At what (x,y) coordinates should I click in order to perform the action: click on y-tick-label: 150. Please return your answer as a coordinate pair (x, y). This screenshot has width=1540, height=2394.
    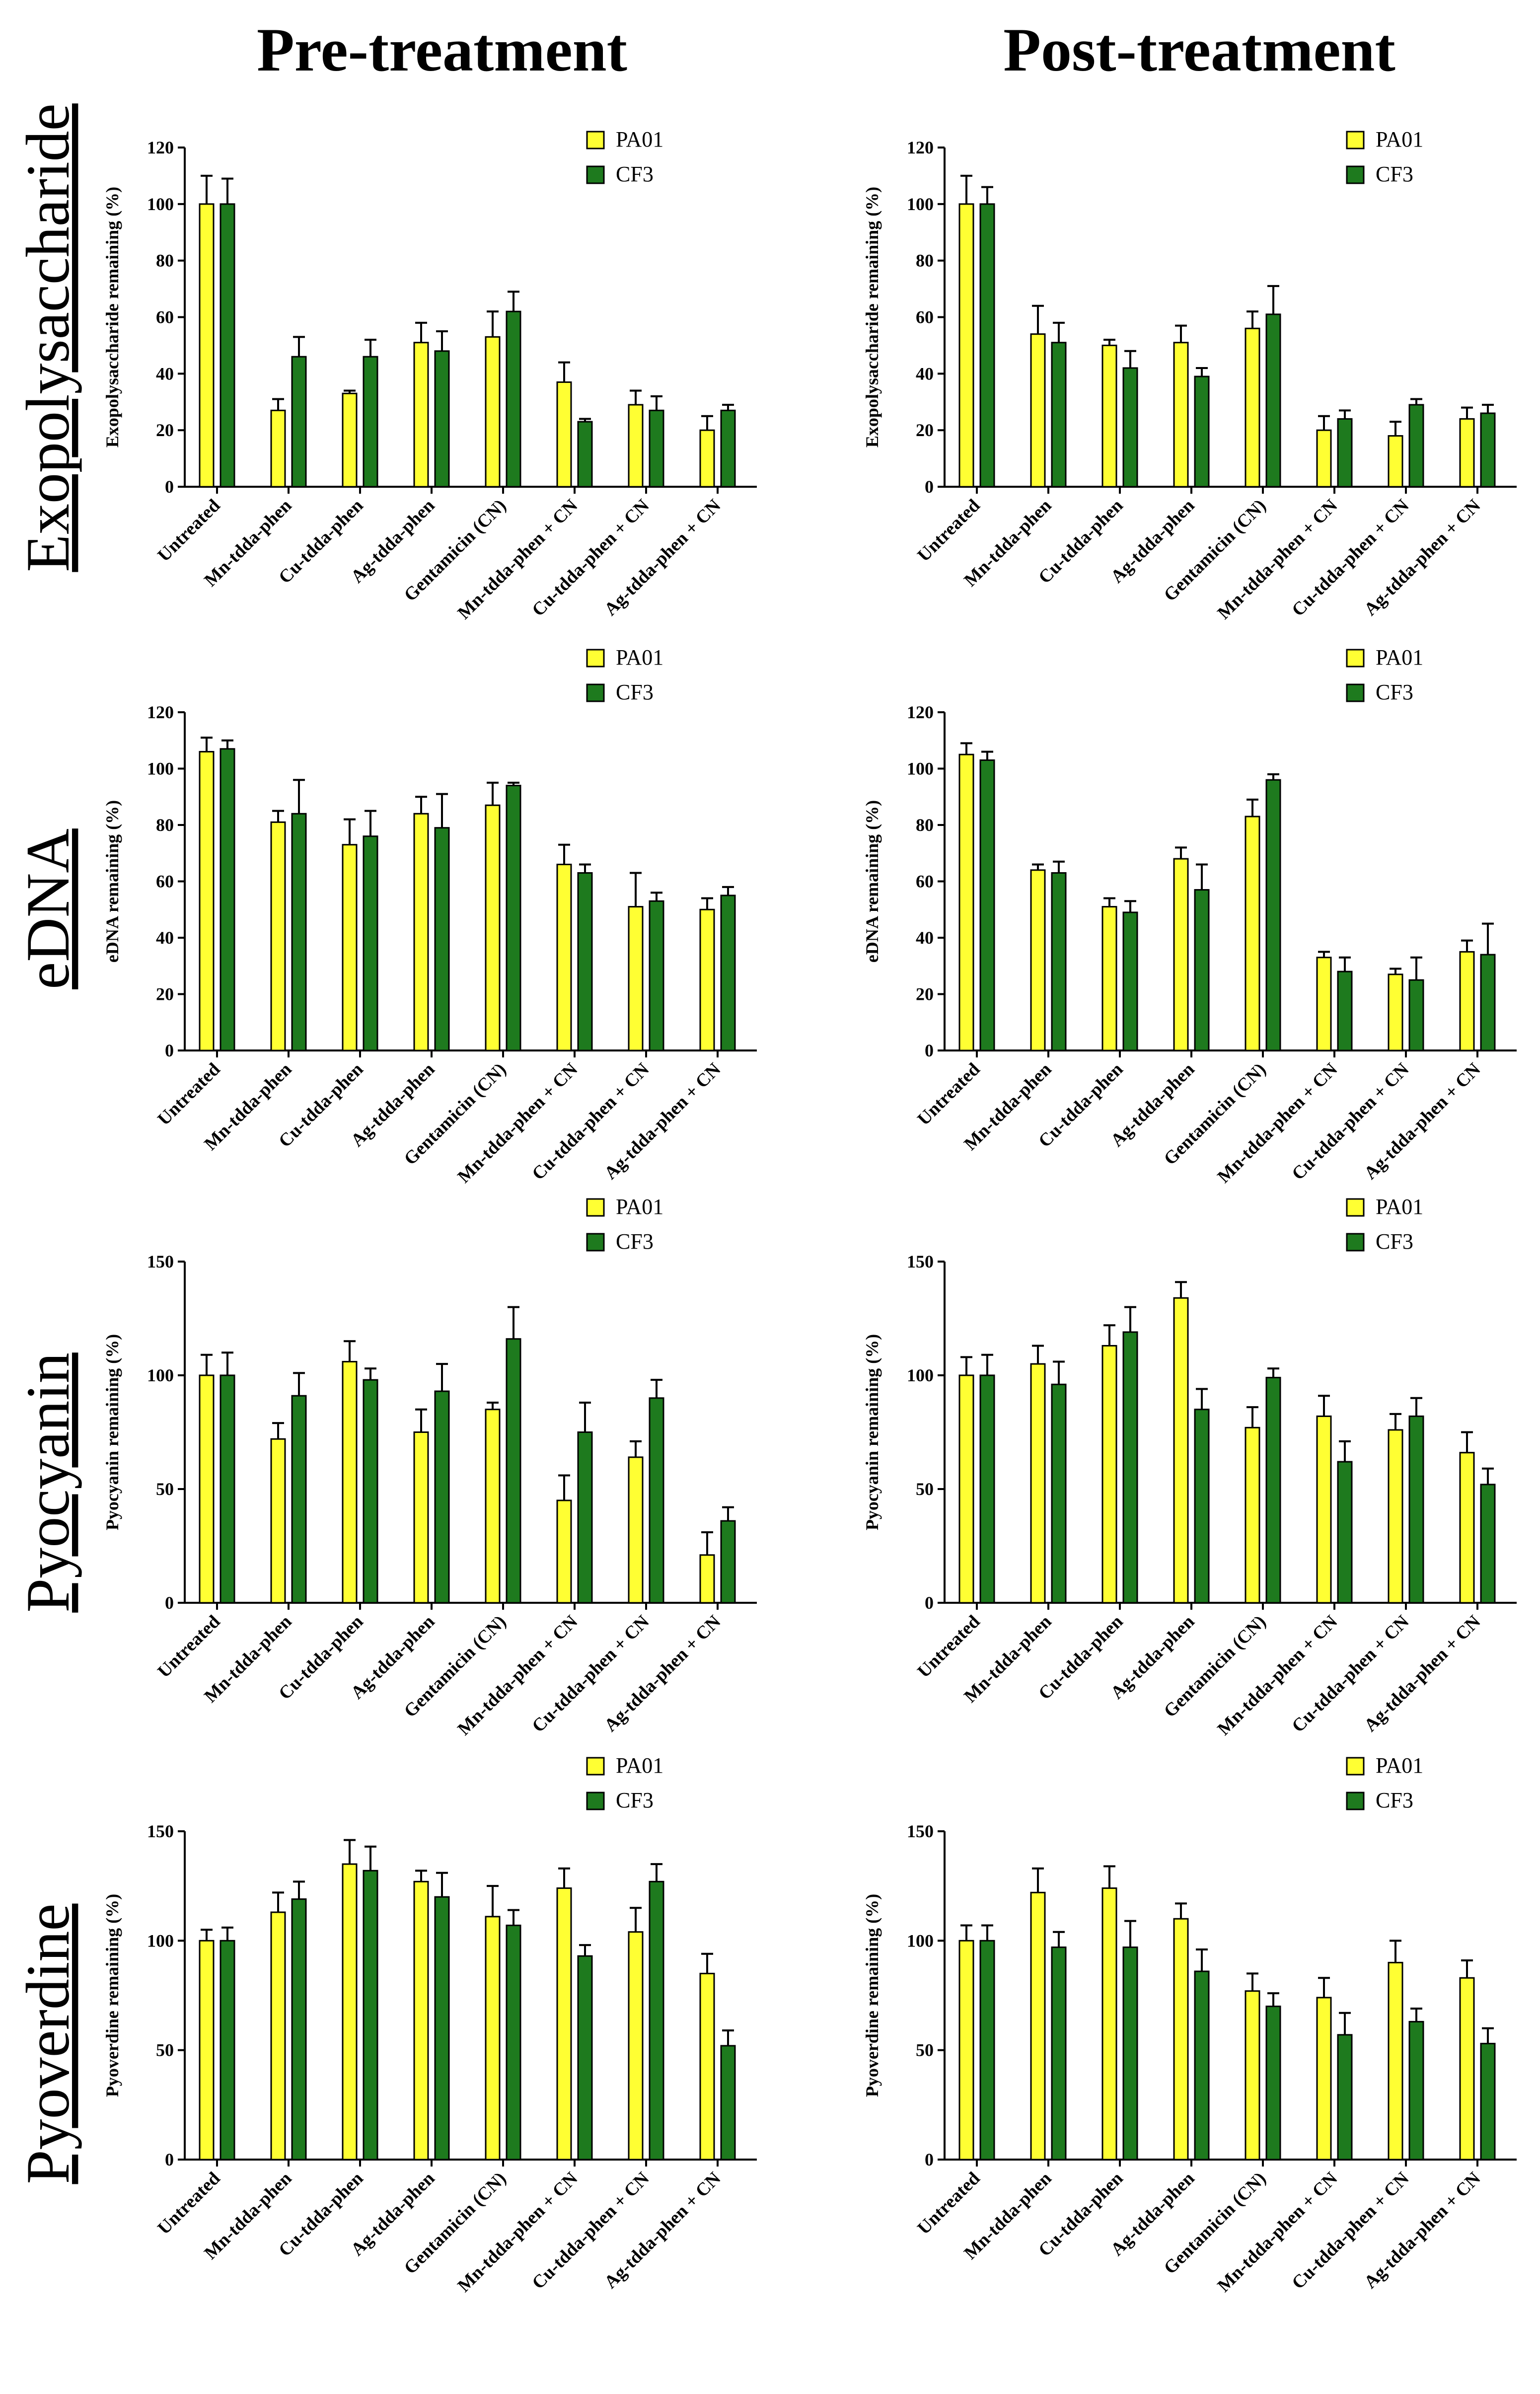
    Looking at the image, I should click on (160, 1831).